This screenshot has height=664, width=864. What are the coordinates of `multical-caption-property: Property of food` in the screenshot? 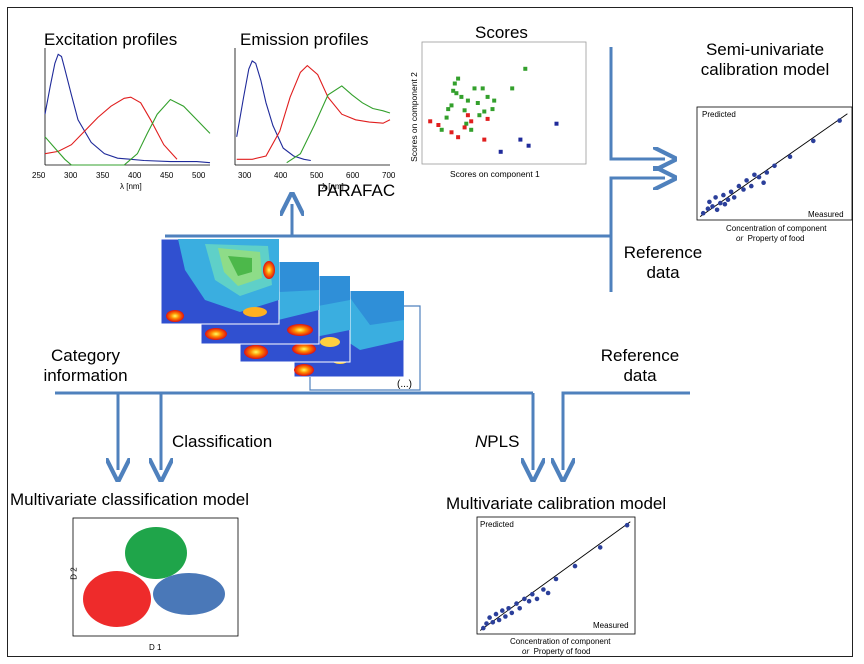 It's located at (562, 651).